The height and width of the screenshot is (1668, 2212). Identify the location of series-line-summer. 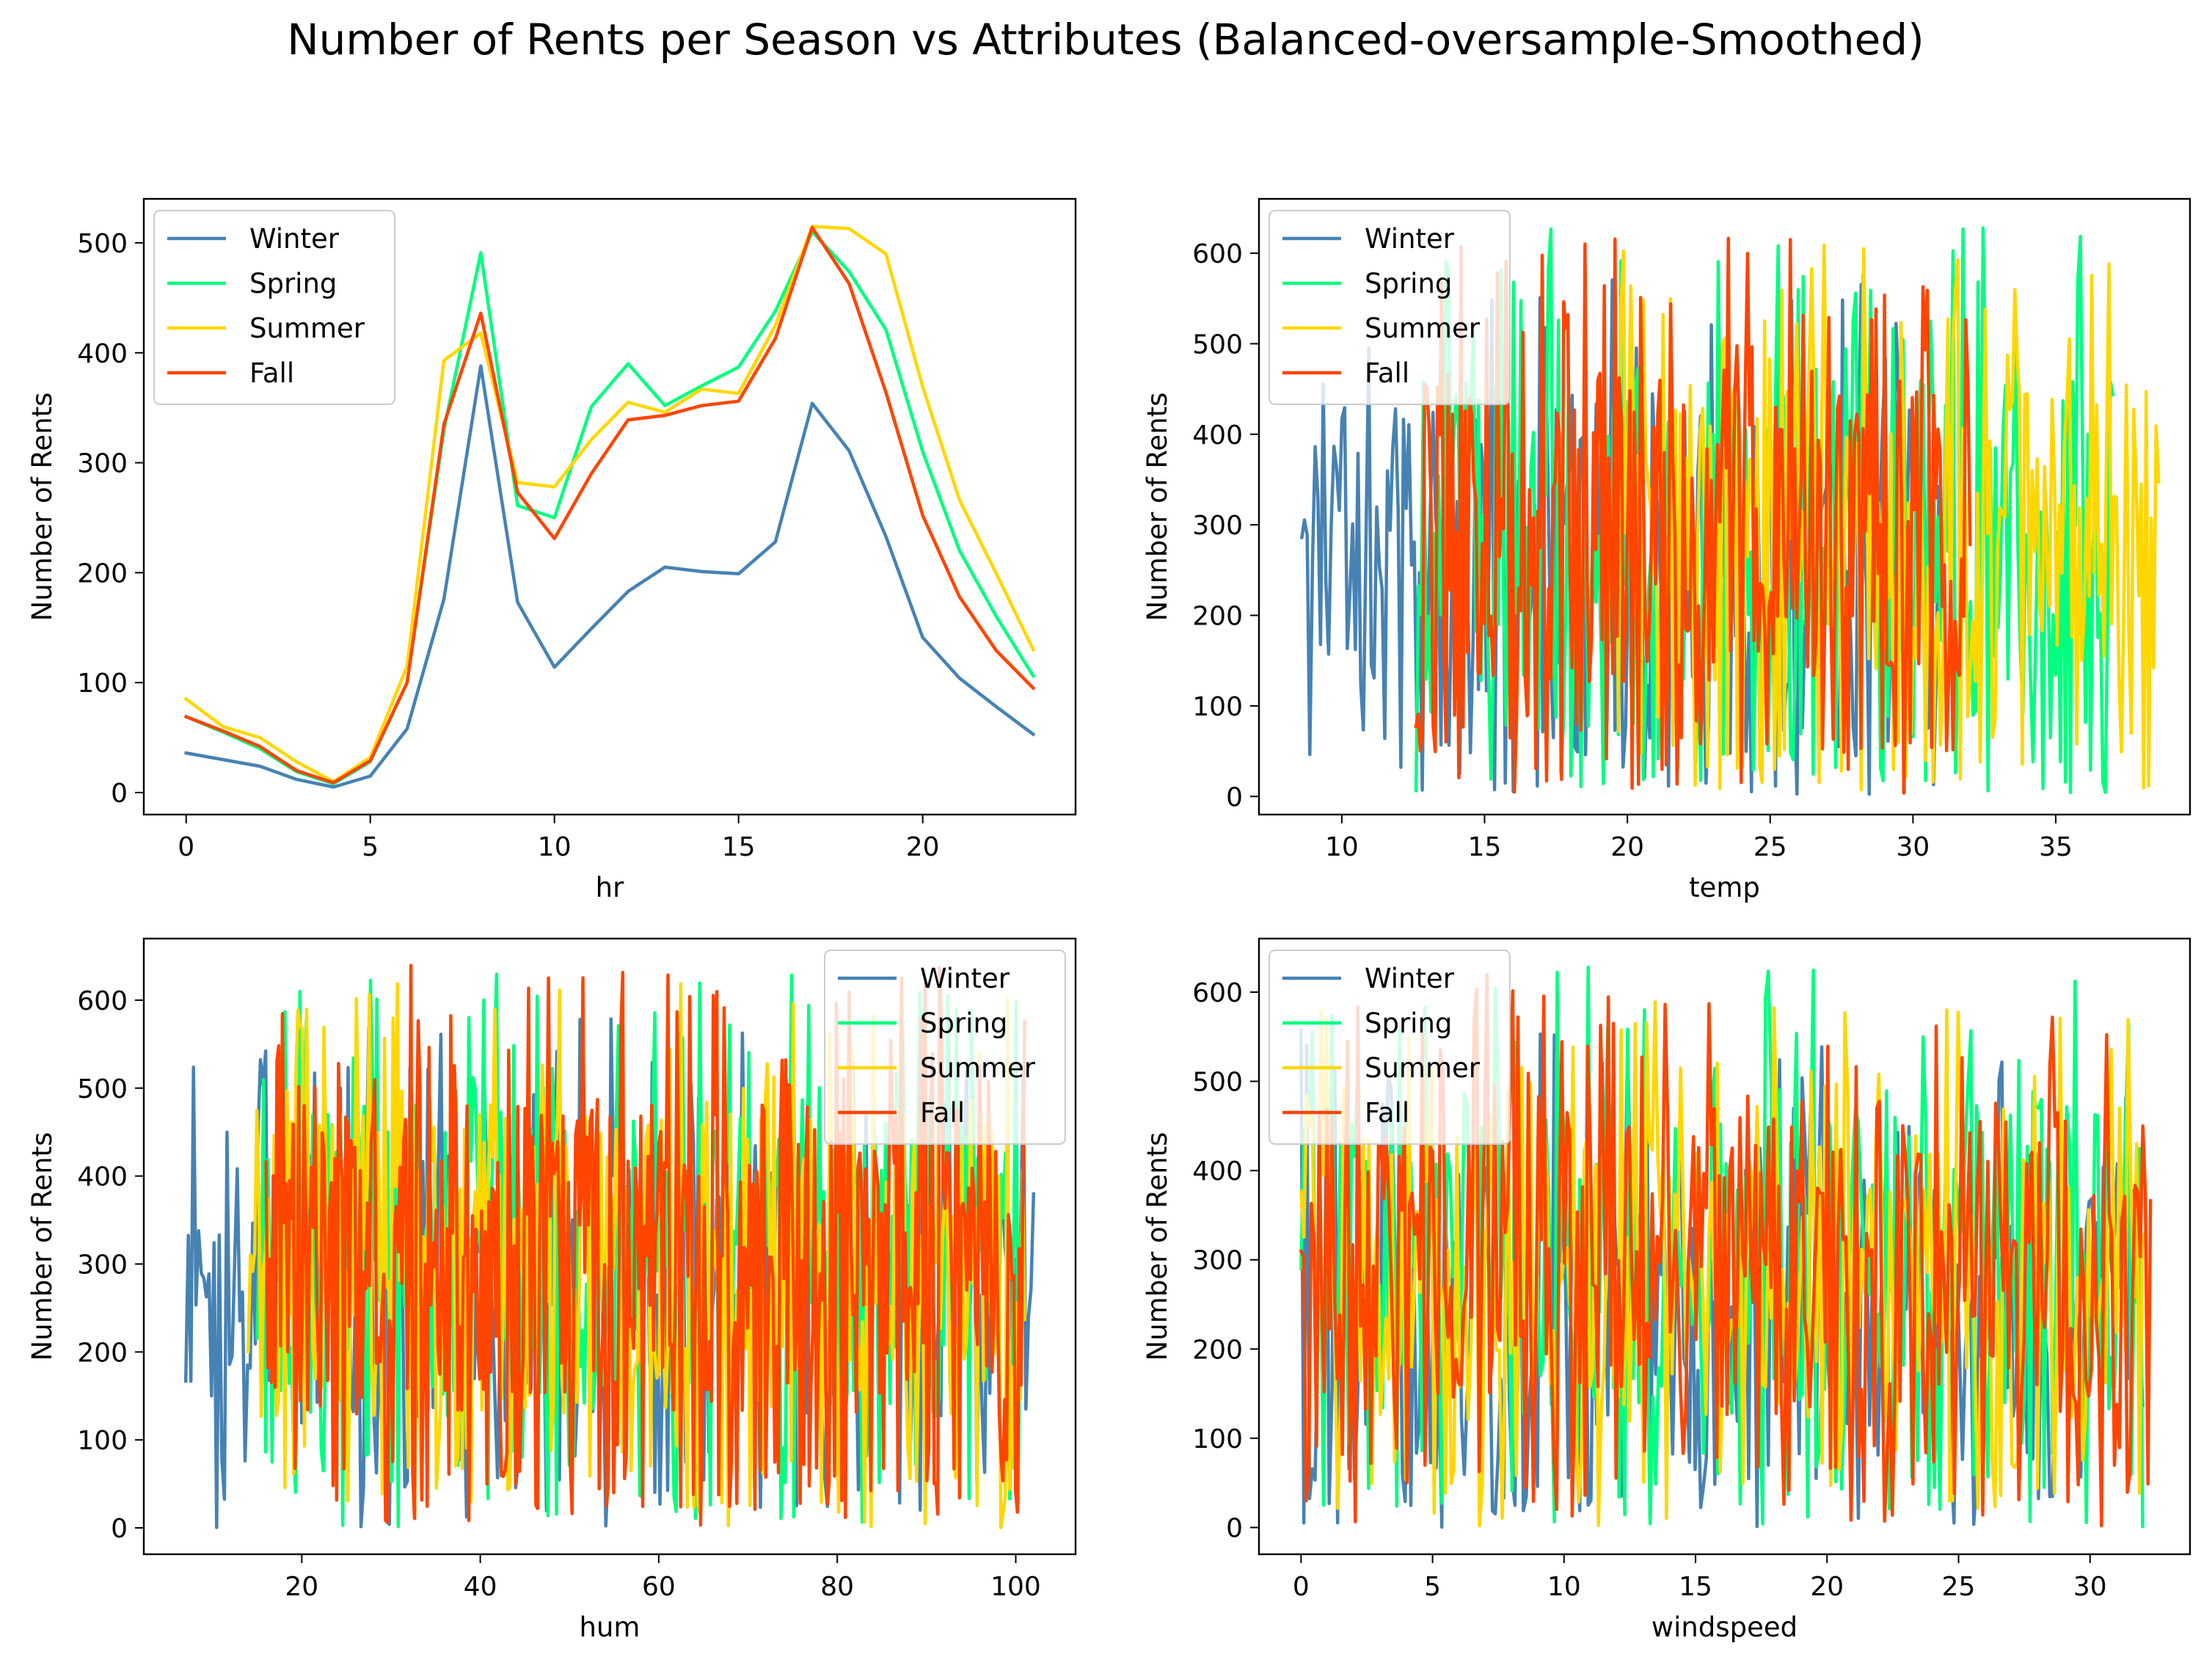
(609, 504).